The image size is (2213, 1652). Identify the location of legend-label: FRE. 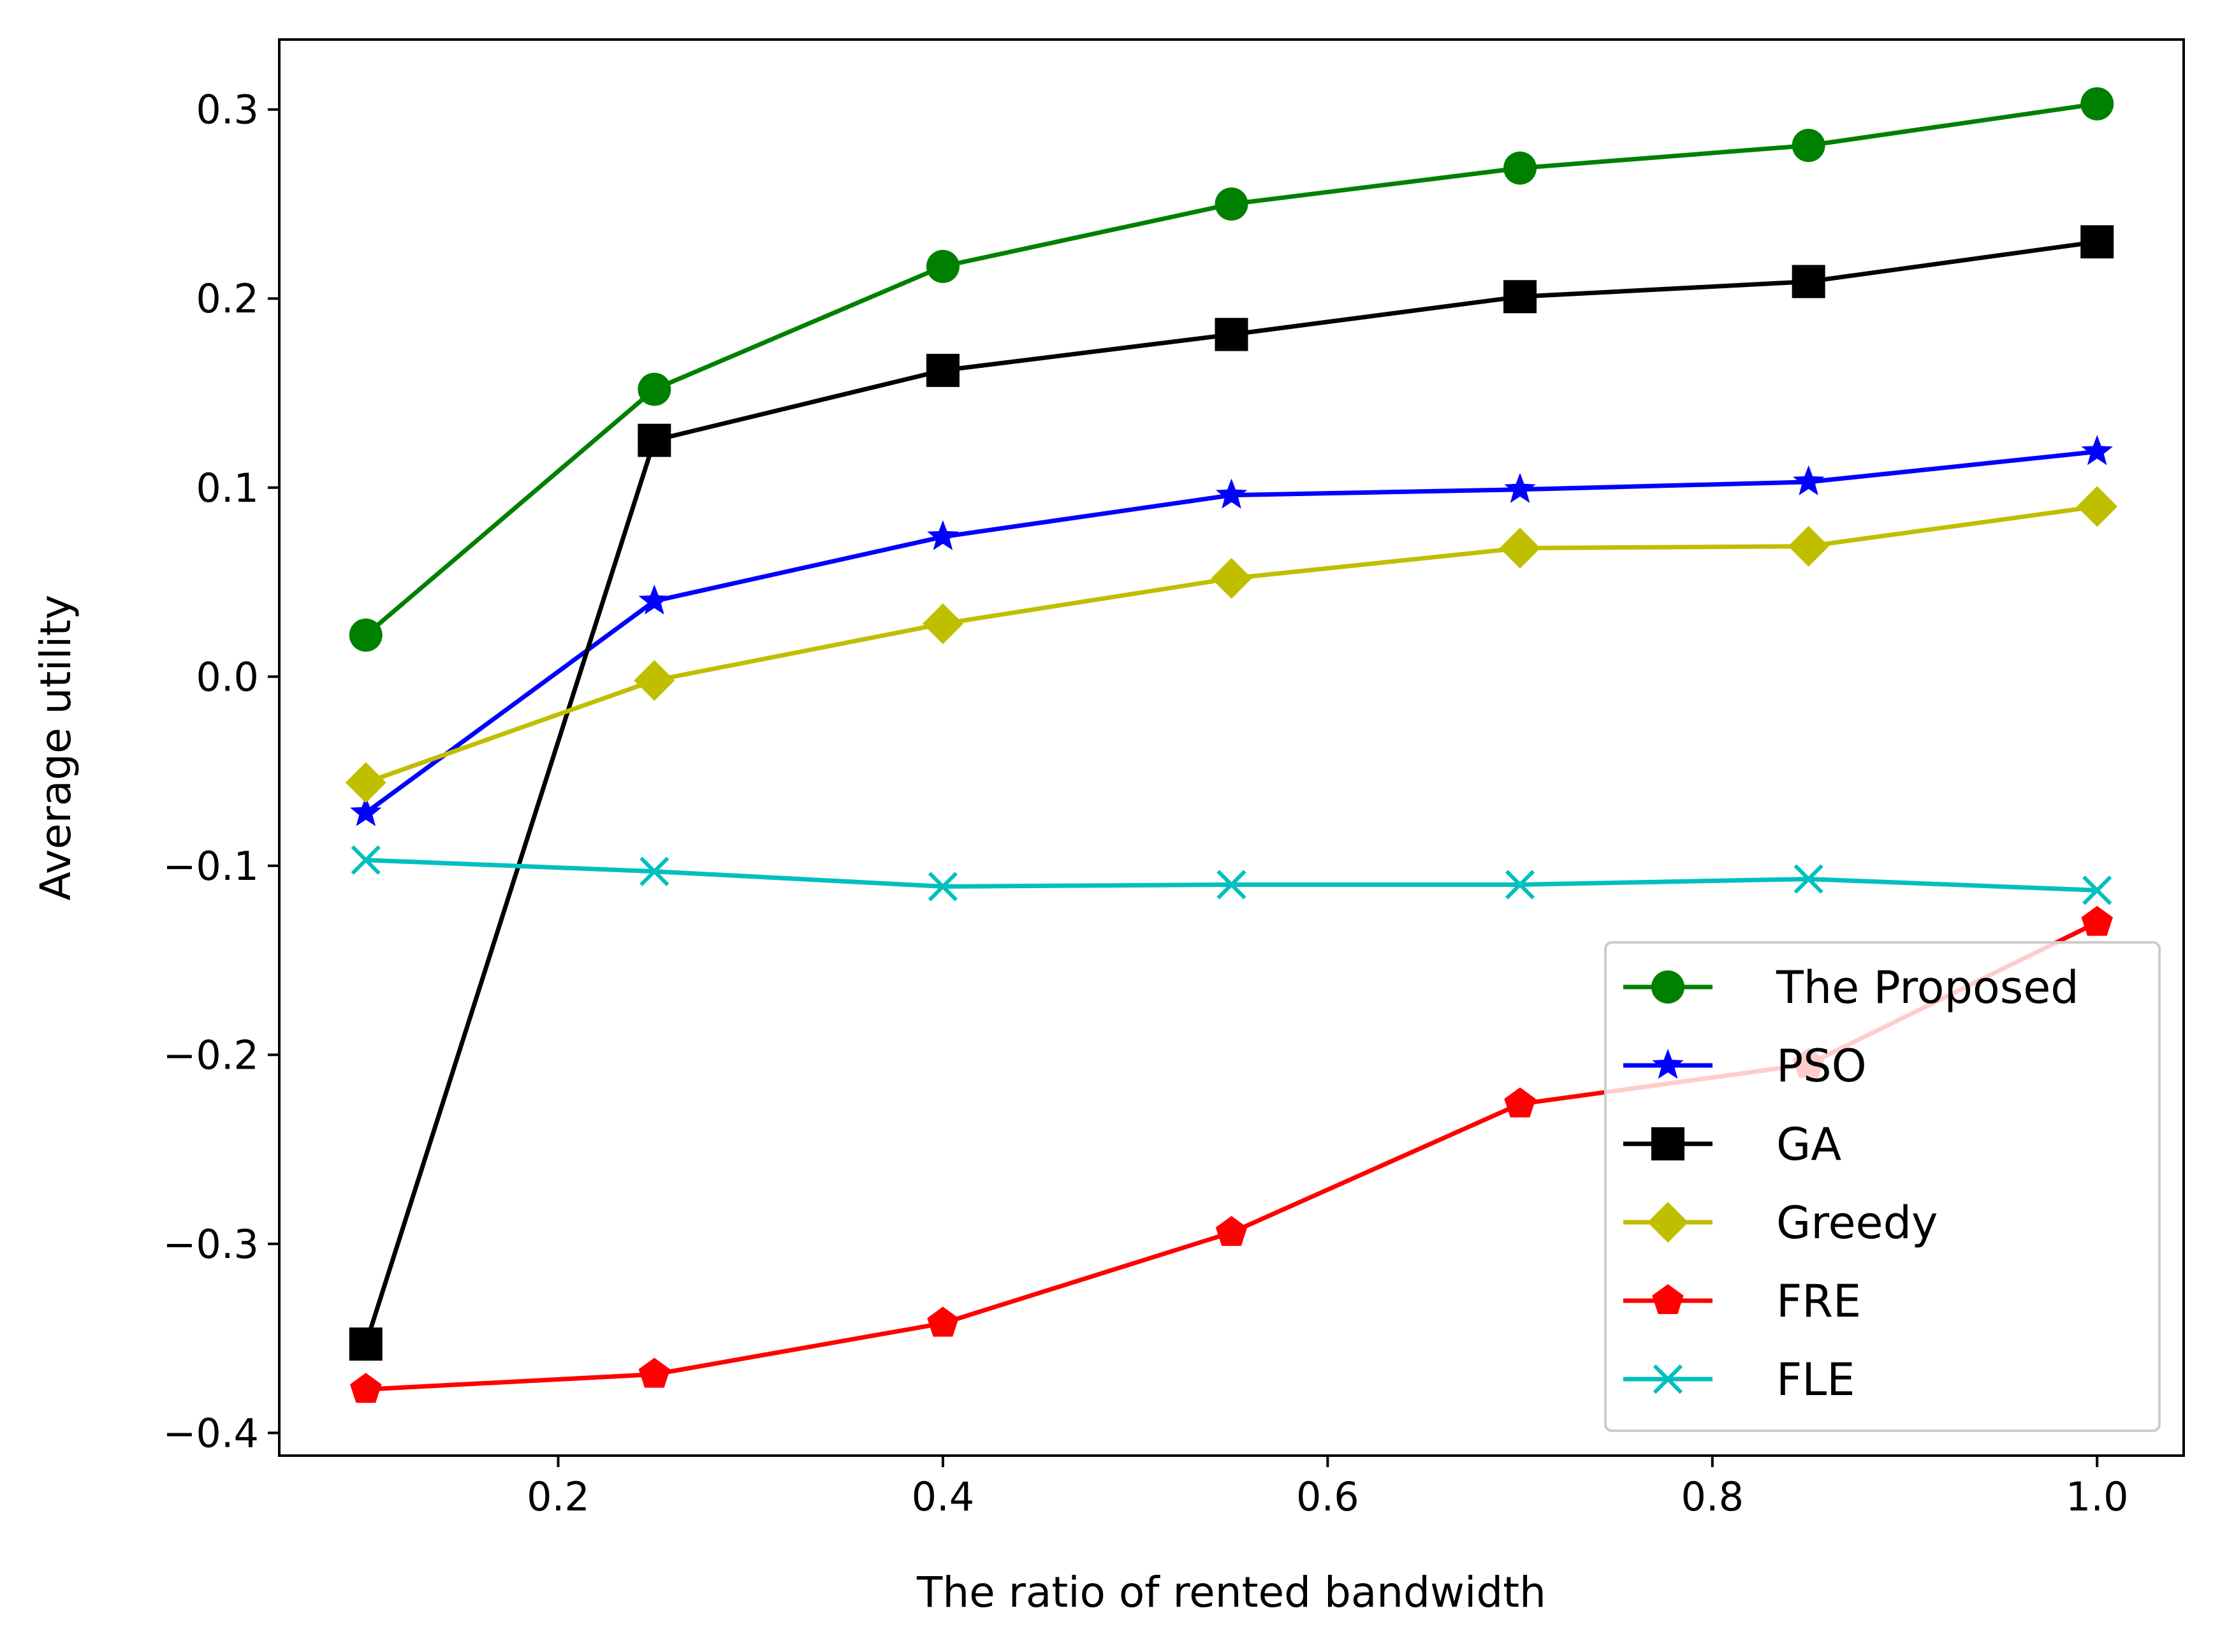
(1818, 1301).